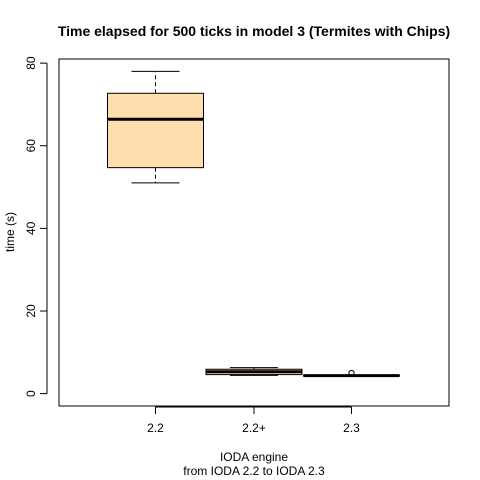 This screenshot has height=480, width=480. Describe the element at coordinates (31, 146) in the screenshot. I see `y-tick-label-60: 60` at that location.